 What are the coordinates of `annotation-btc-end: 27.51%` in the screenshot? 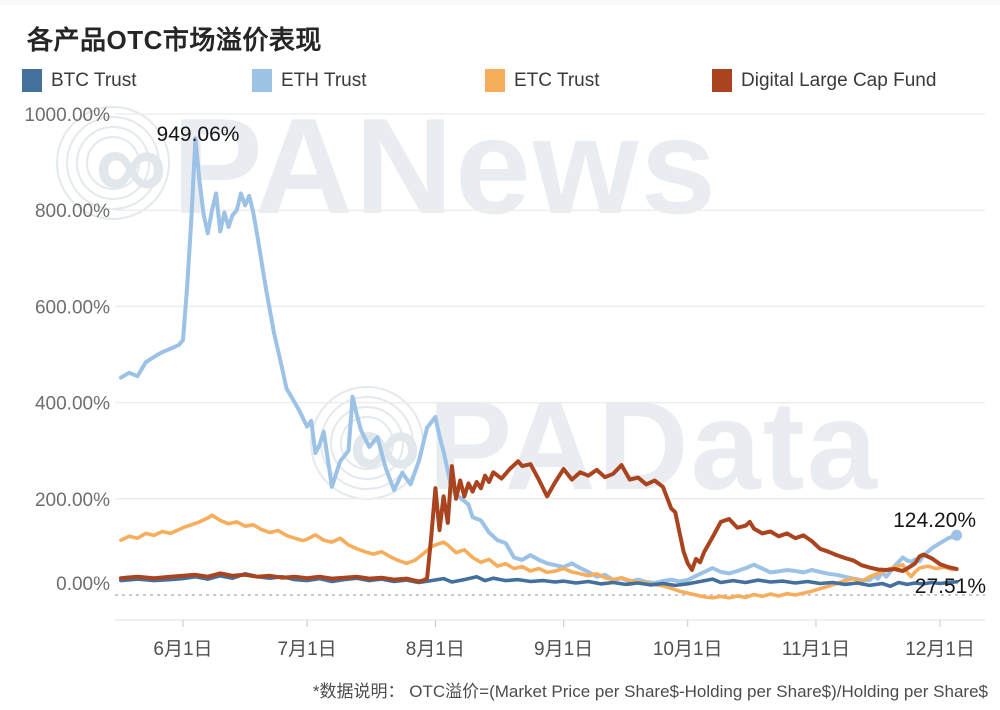 It's located at (950, 586).